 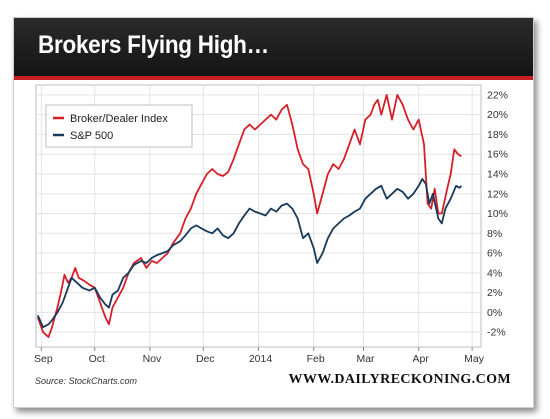 What do you see at coordinates (497, 194) in the screenshot?
I see `y-tick-label: 12%` at bounding box center [497, 194].